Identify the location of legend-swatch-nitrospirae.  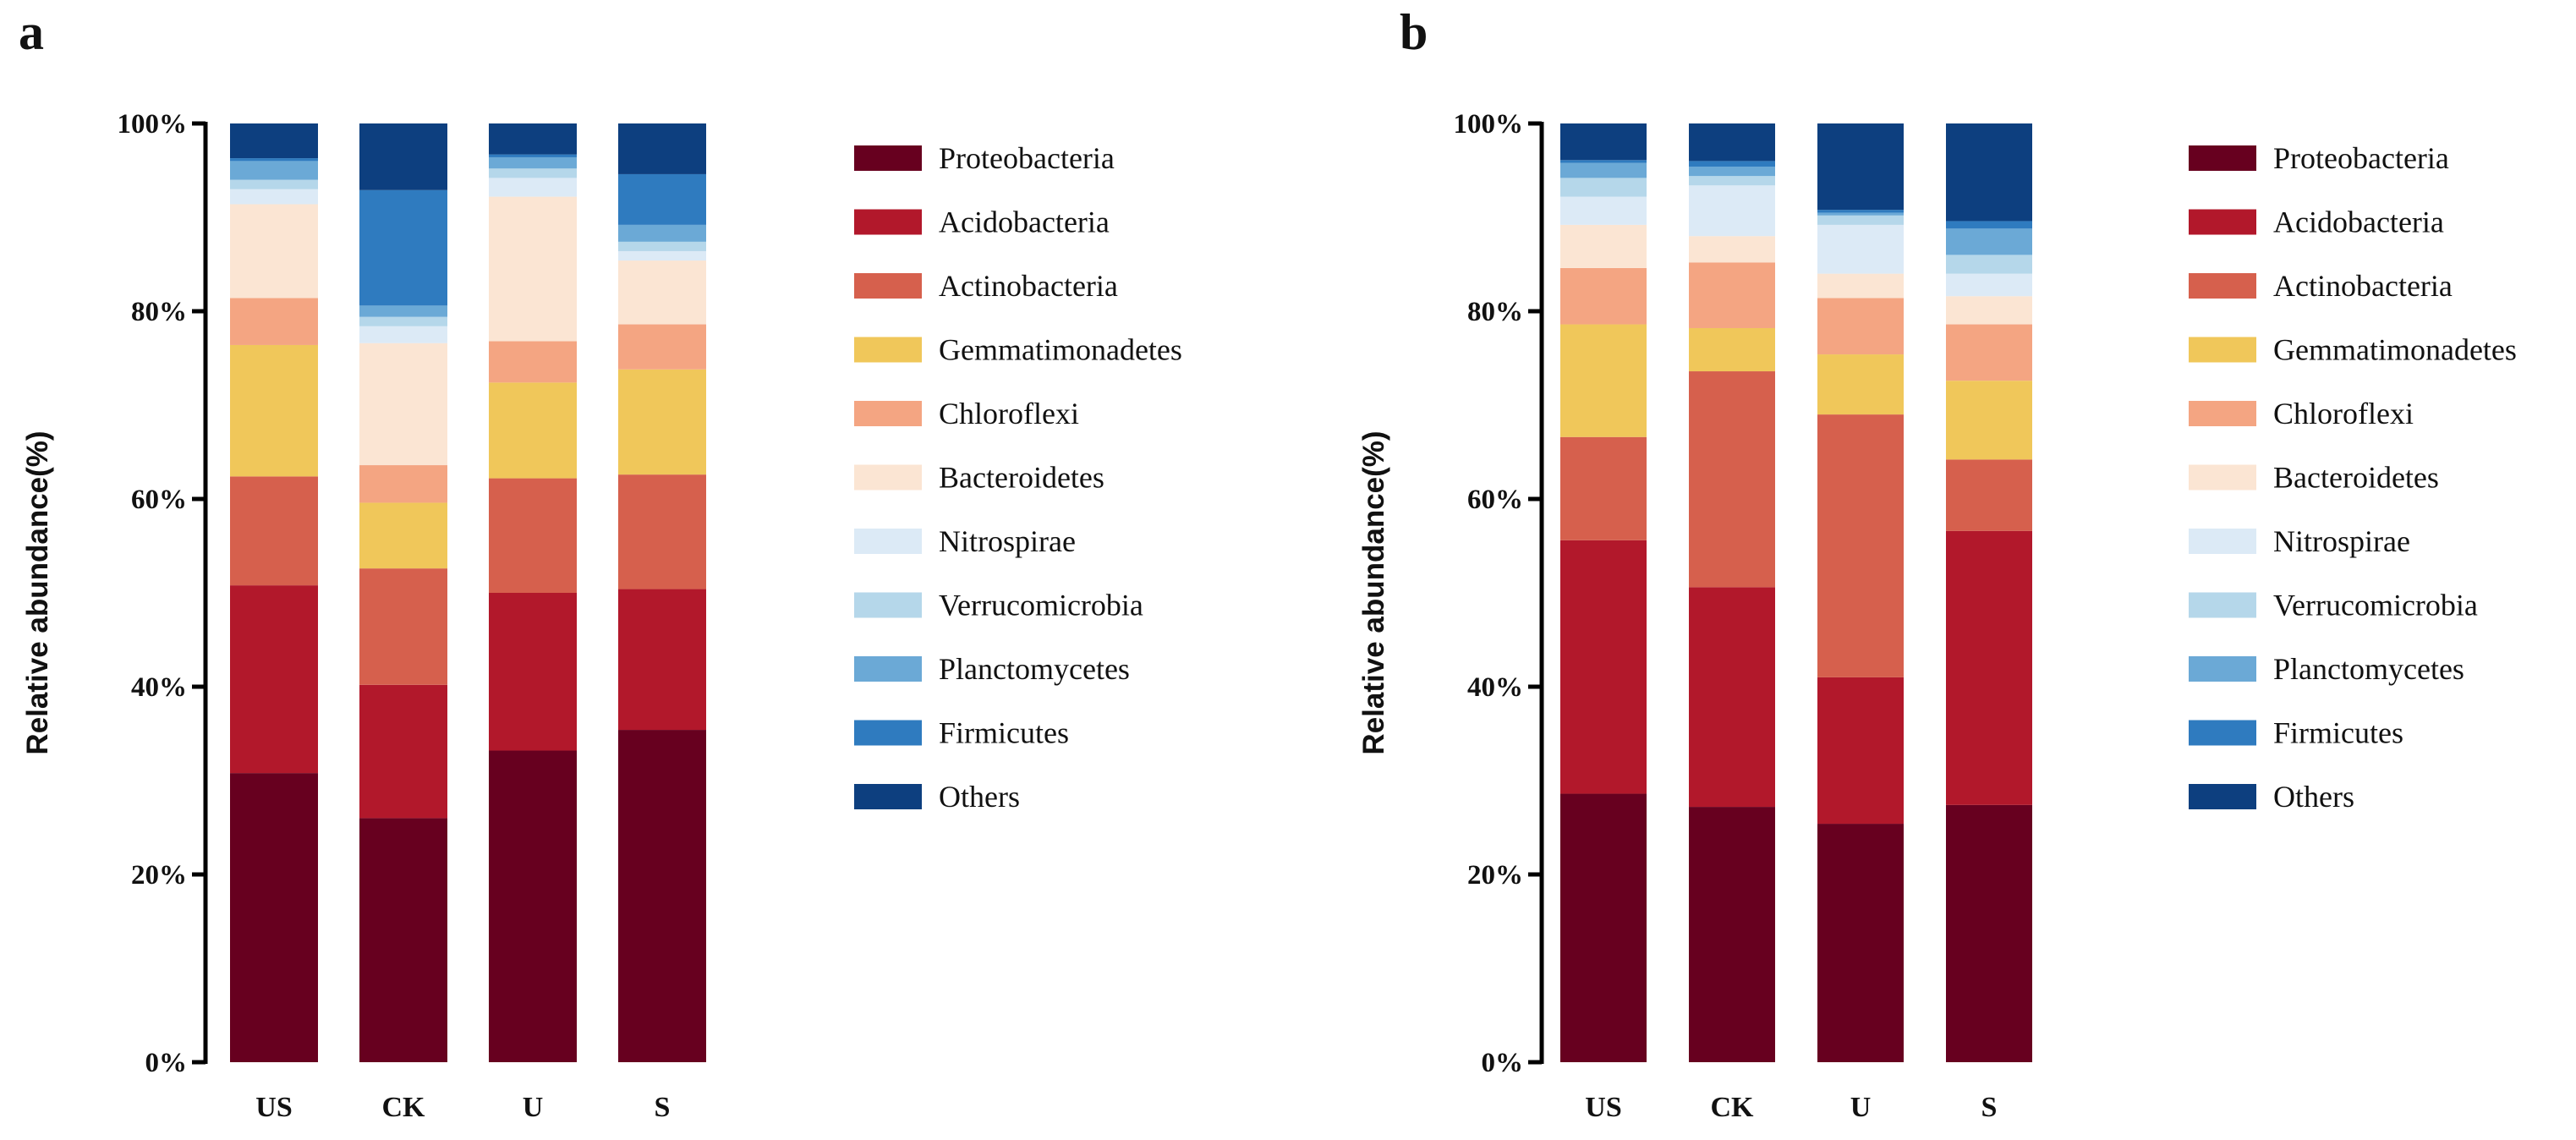
(2222, 541).